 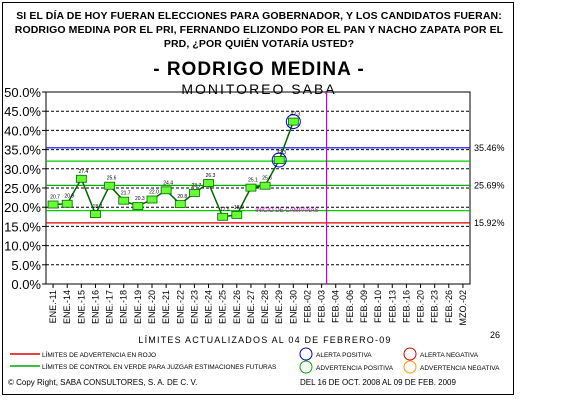 I want to click on legend-advertencia-positiva: ADVERTENCIA POSITIVA, so click(x=355, y=368).